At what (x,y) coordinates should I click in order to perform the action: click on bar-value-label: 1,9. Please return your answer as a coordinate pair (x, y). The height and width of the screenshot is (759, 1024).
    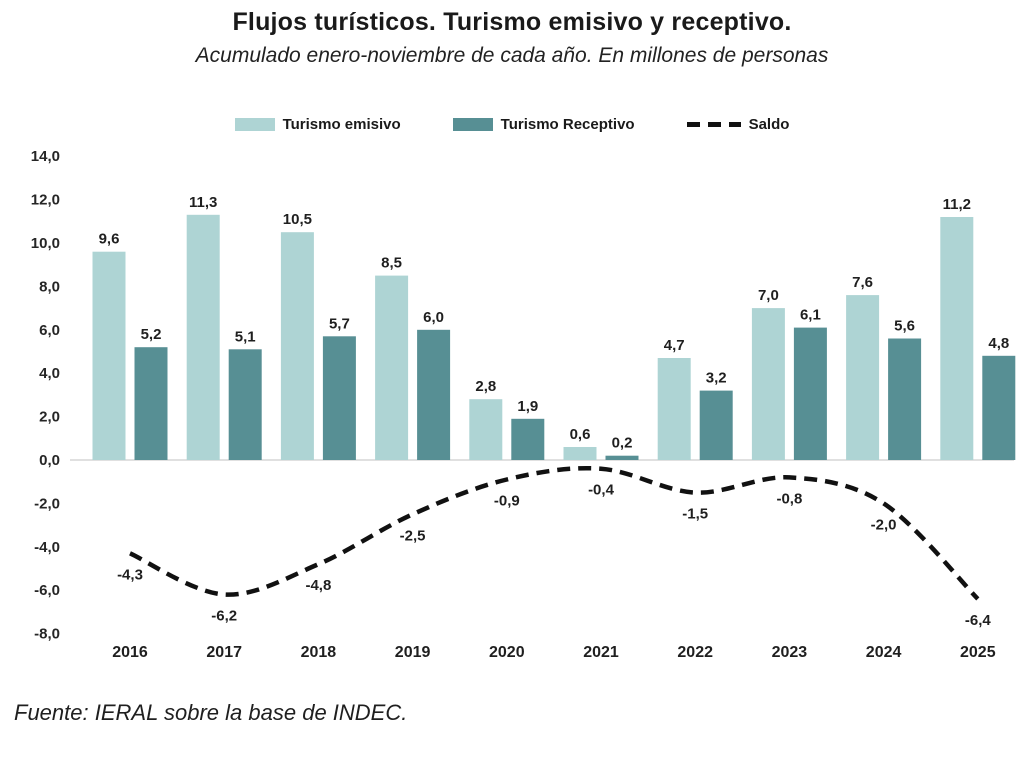
    Looking at the image, I should click on (527, 406).